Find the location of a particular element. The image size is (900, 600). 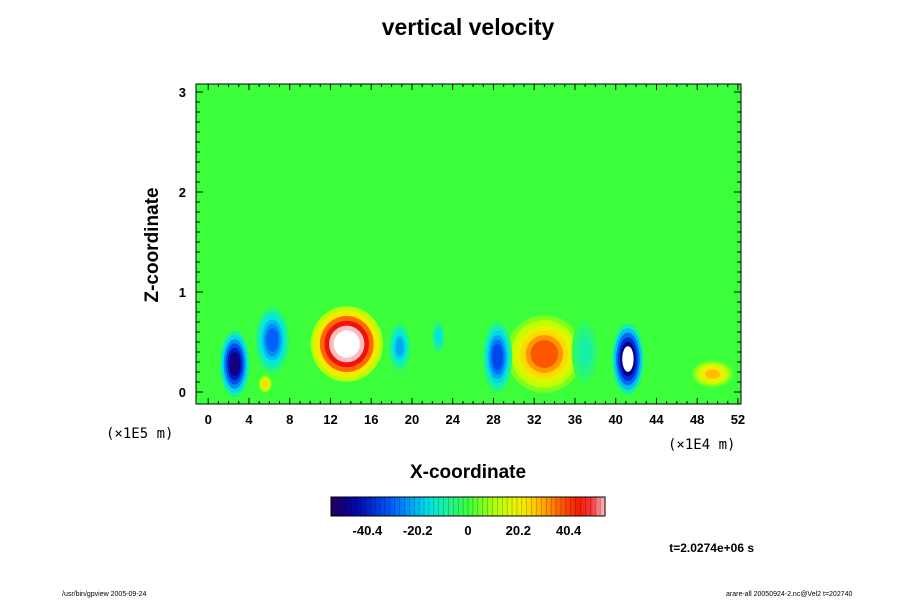

colorbar-tick-label: -40.4 is located at coordinates (368, 530).